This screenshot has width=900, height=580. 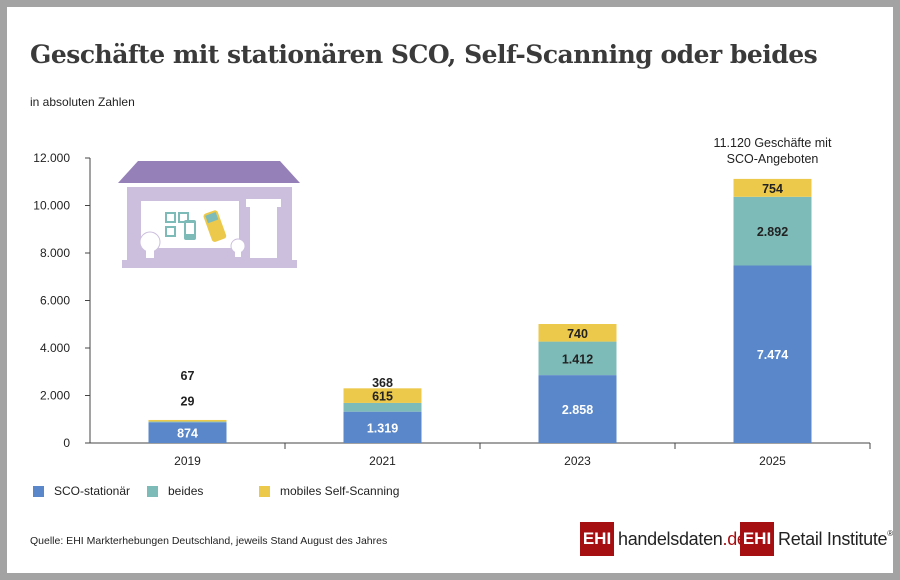 What do you see at coordinates (890, 533) in the screenshot?
I see `registered-mark: ®` at bounding box center [890, 533].